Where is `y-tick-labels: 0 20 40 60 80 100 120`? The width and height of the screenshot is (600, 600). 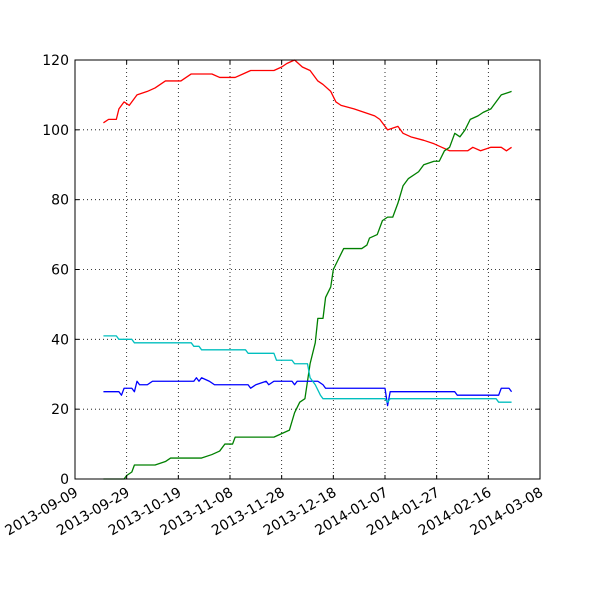 y-tick-labels: 0 20 40 60 80 100 120 is located at coordinates (55, 270).